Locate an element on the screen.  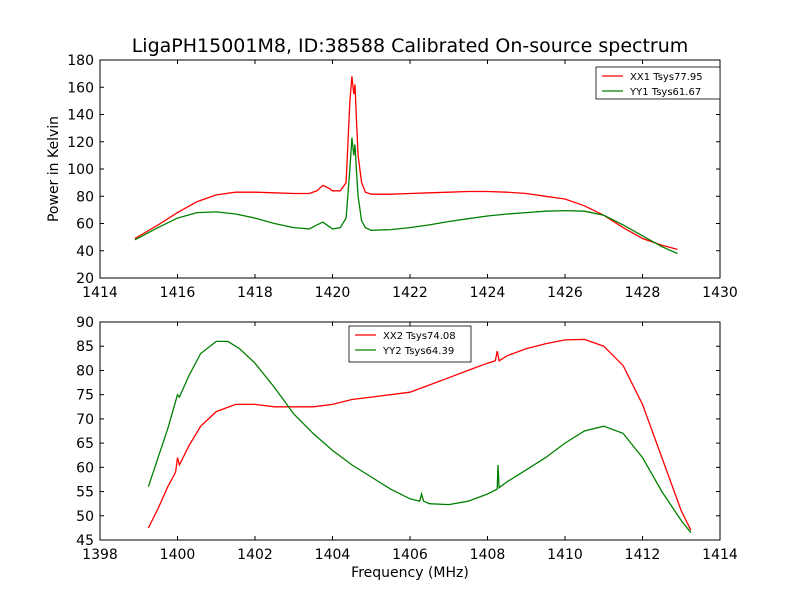
bottom-y-tick-label: 85 is located at coordinates (85, 347).